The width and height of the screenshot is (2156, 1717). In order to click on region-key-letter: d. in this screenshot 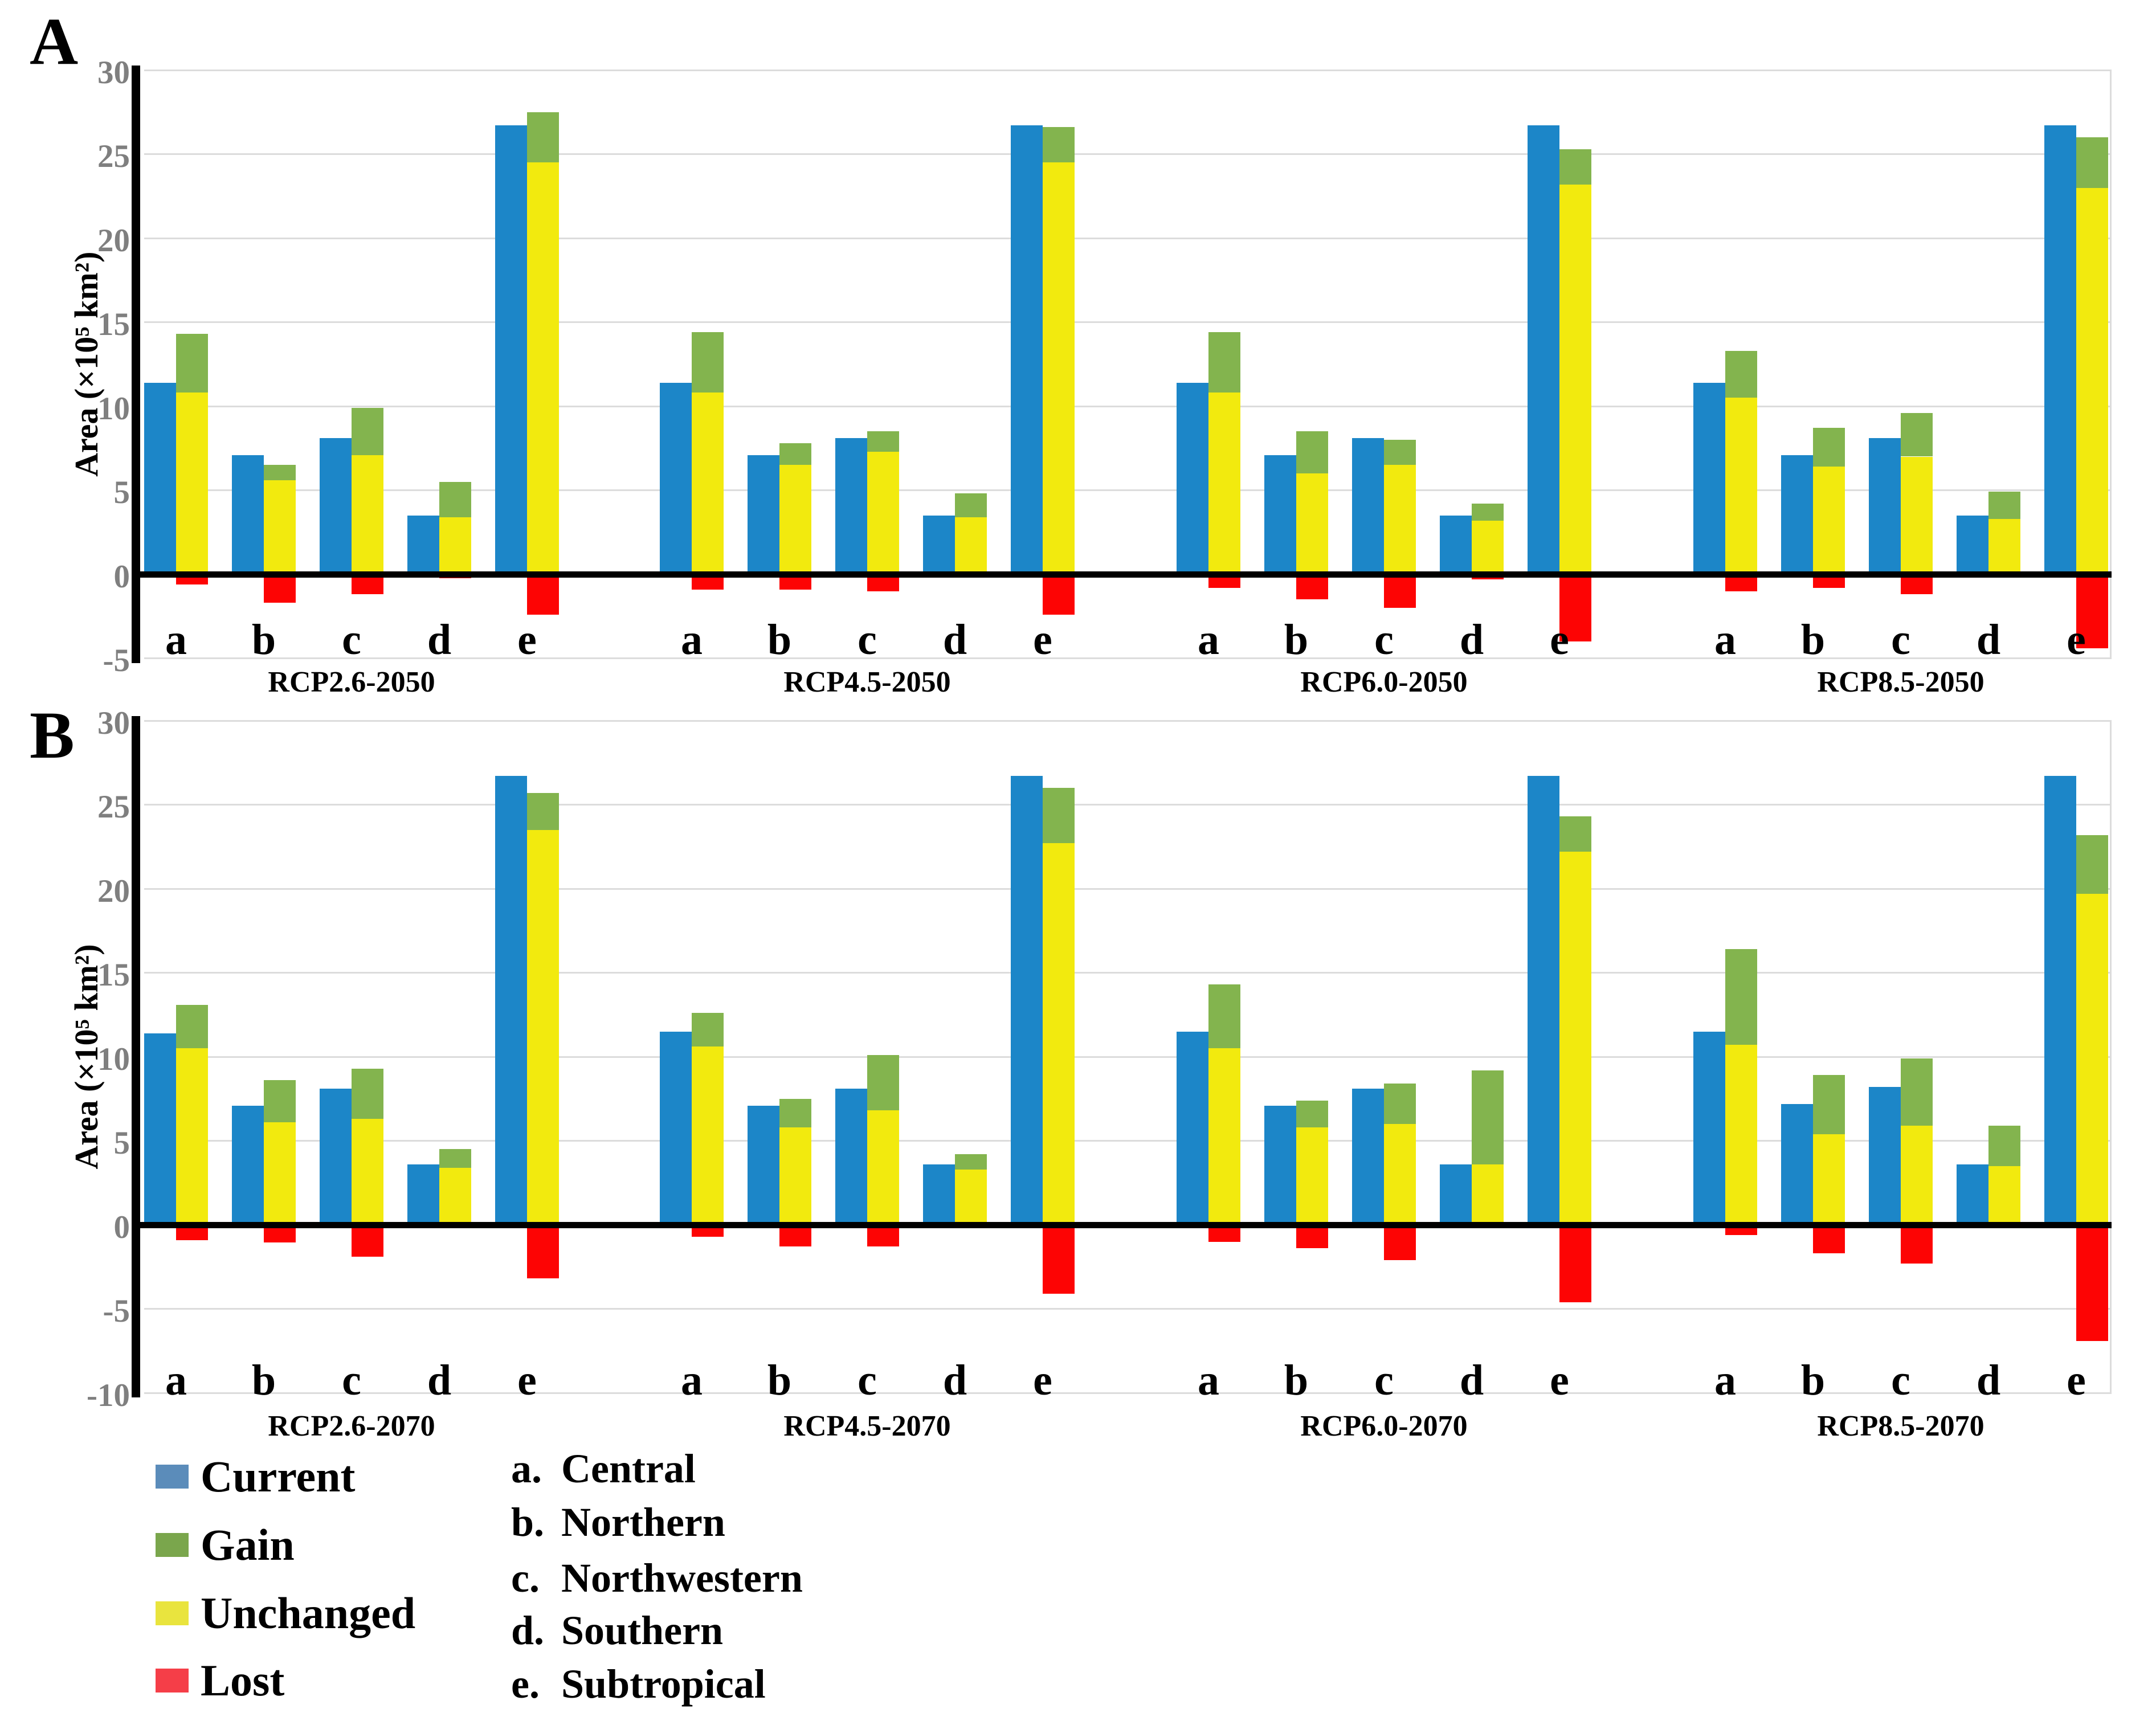, I will do `click(528, 1630)`.